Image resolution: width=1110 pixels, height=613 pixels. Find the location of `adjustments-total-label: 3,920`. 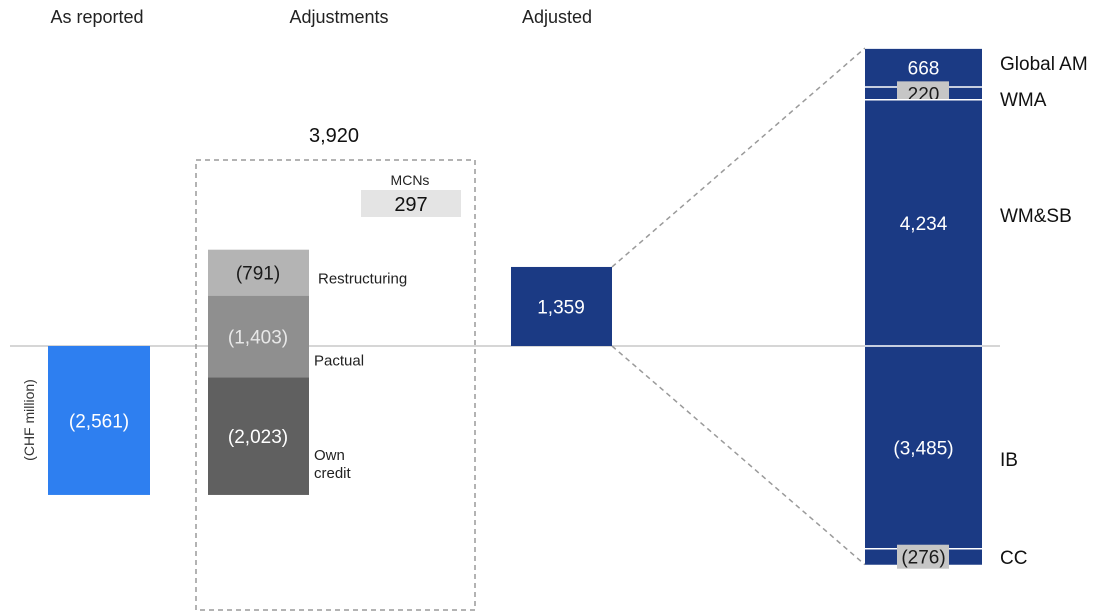

adjustments-total-label: 3,920 is located at coordinates (334, 136).